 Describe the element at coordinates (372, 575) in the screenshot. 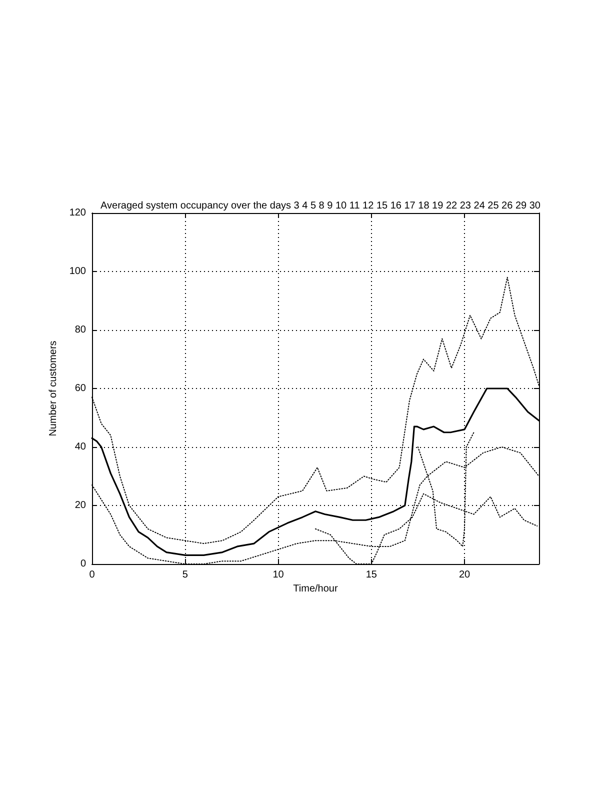

I see `x-tick-label: 15` at that location.